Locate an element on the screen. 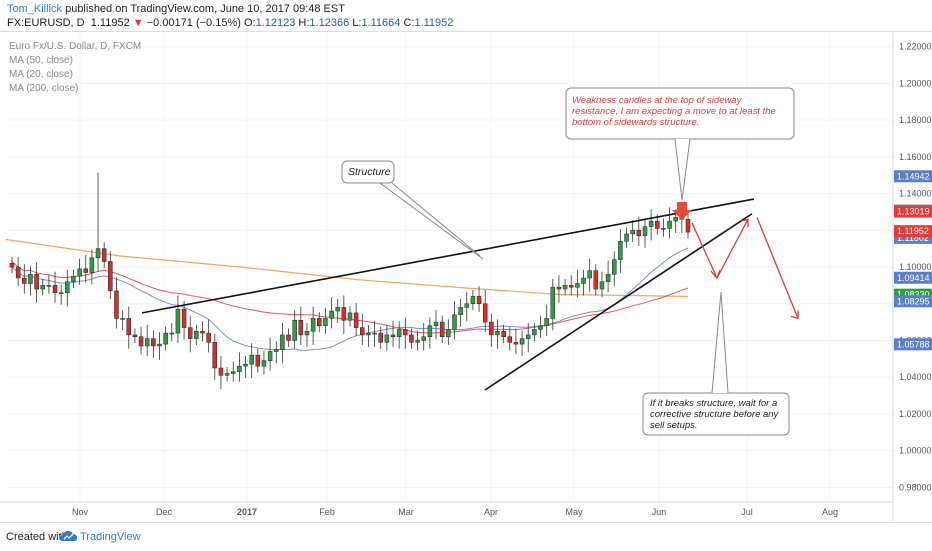 Image resolution: width=932 pixels, height=551 pixels. y-tick-label: 1.14000 is located at coordinates (915, 194).